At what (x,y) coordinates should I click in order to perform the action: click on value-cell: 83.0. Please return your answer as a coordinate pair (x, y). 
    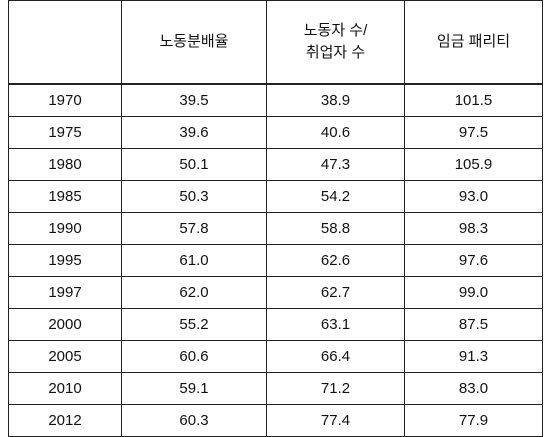
    Looking at the image, I should click on (473, 388).